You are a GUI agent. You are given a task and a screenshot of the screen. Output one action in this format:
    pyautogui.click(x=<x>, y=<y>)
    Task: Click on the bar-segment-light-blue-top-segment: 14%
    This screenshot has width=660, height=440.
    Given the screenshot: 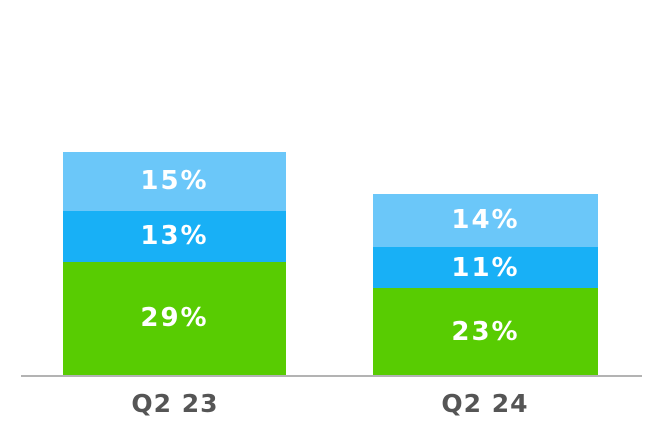 What is the action you would take?
    pyautogui.click(x=485, y=220)
    